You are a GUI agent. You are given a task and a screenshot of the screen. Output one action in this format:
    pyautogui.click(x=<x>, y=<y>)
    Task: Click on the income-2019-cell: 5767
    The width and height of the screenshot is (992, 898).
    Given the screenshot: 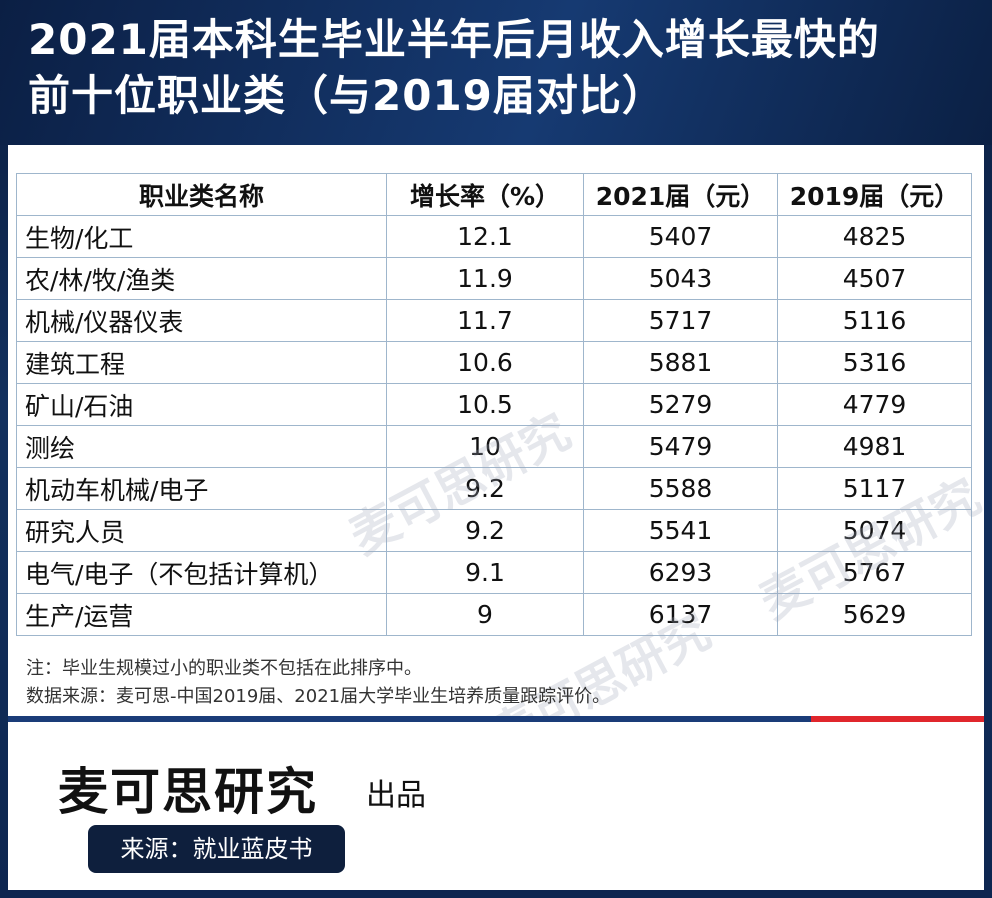 What is the action you would take?
    pyautogui.click(x=874, y=572)
    